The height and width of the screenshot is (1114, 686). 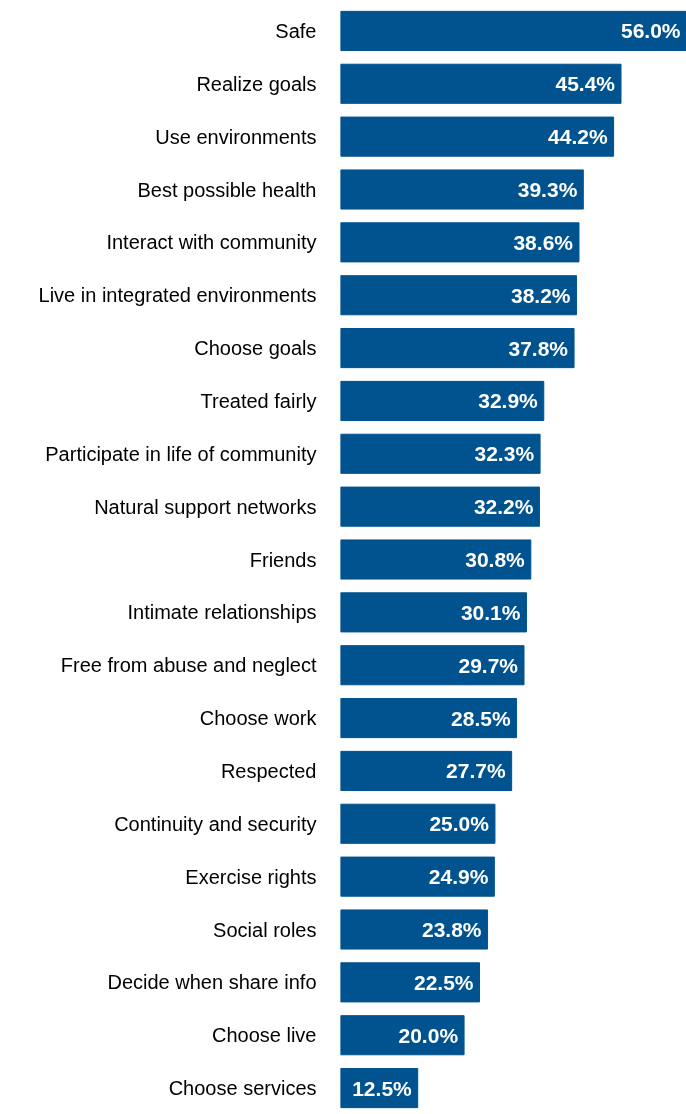 What do you see at coordinates (543, 242) in the screenshot?
I see `data-label: 38.6%` at bounding box center [543, 242].